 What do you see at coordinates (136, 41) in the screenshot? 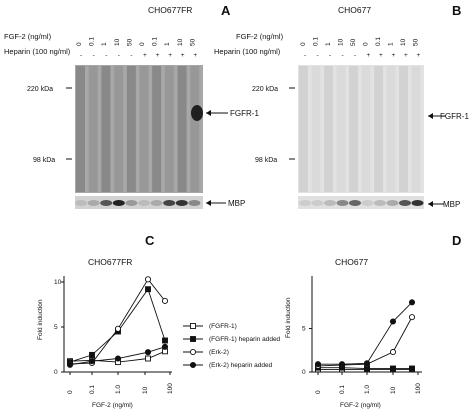
I see `panel-a-fgf2-values: 0 0.1 1 10 50 0 0.1 1 10 50` at bounding box center [136, 41].